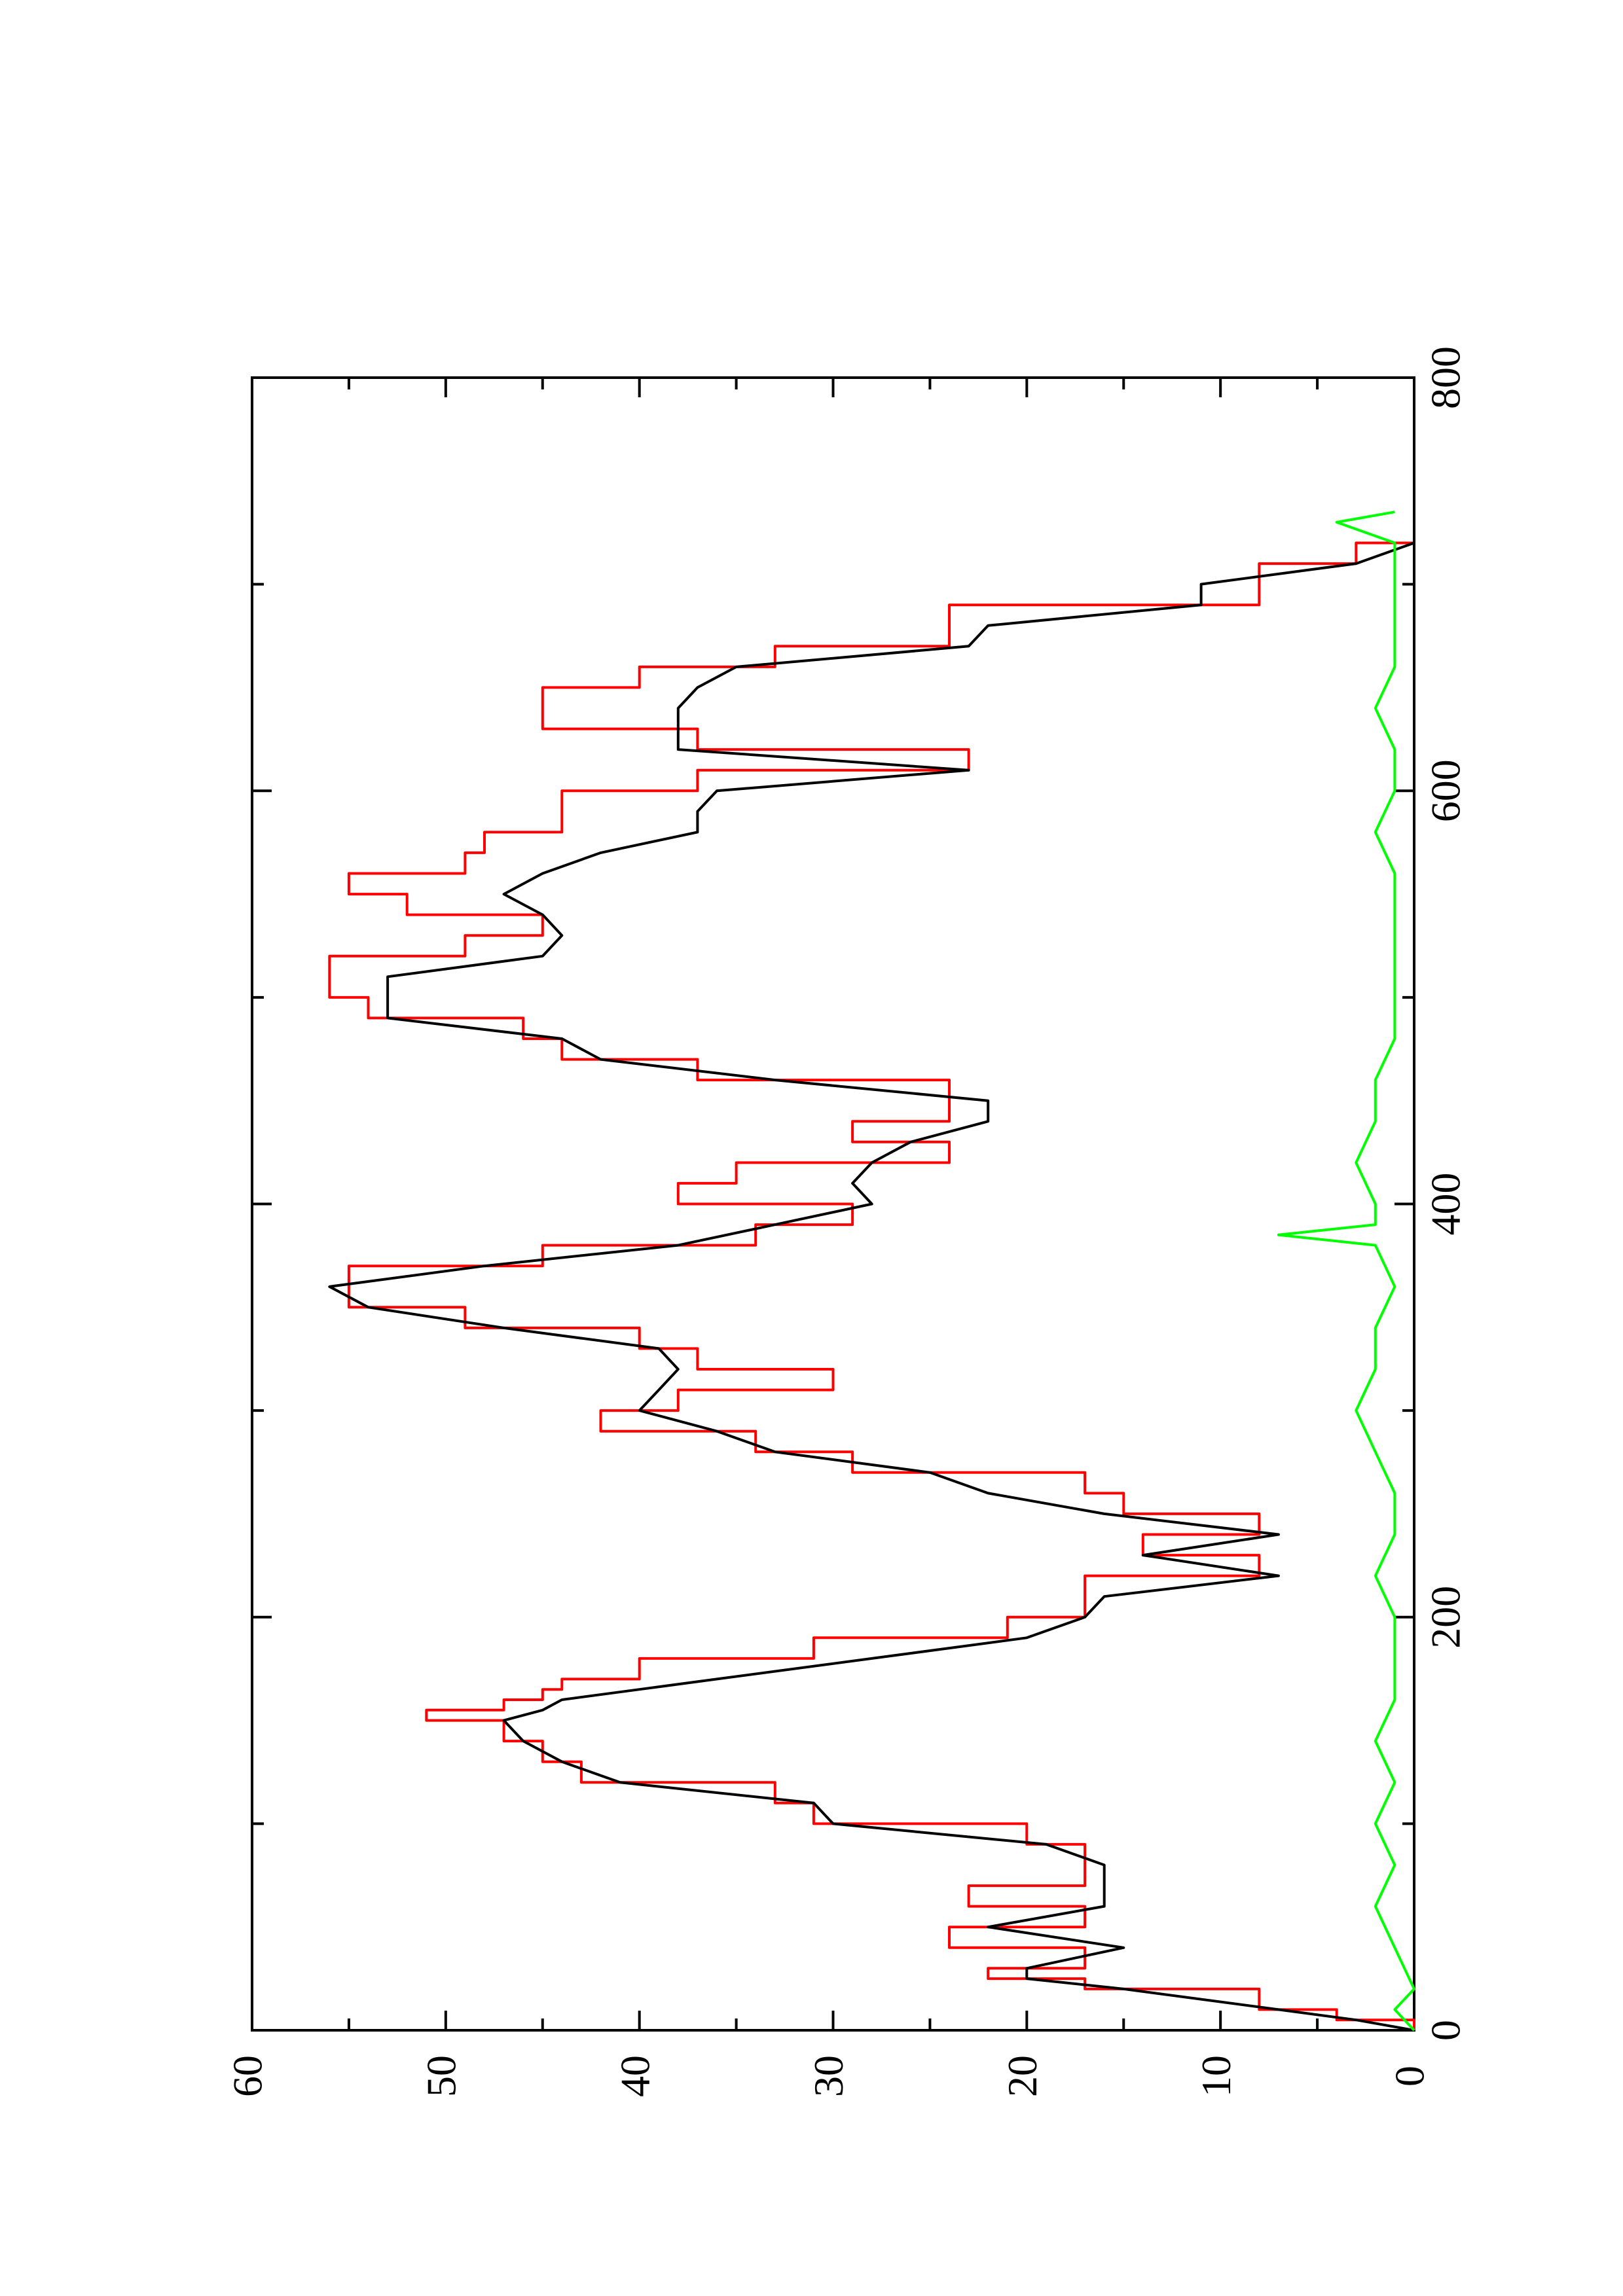 The image size is (1623, 2296). Describe the element at coordinates (1446, 790) in the screenshot. I see `x-tick-label: 600` at that location.